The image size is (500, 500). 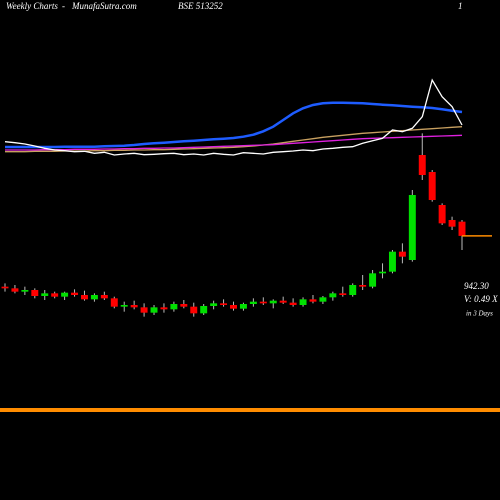 What do you see at coordinates (479, 314) in the screenshot?
I see `period-label: in 3 Days` at bounding box center [479, 314].